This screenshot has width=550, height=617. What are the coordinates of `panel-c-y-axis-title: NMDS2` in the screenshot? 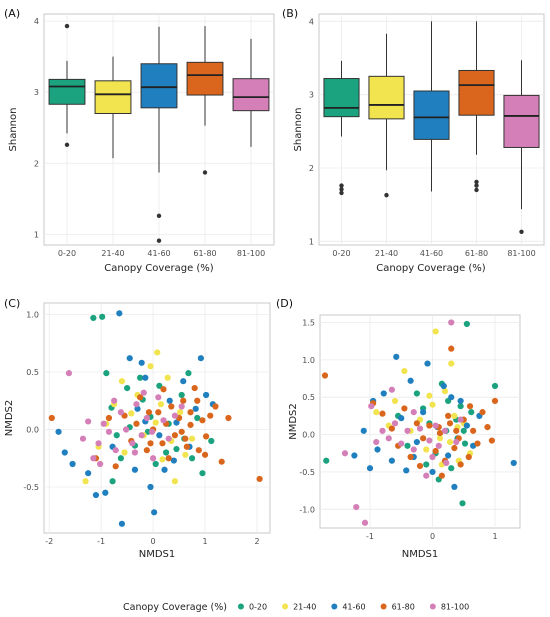 It's located at (9, 418).